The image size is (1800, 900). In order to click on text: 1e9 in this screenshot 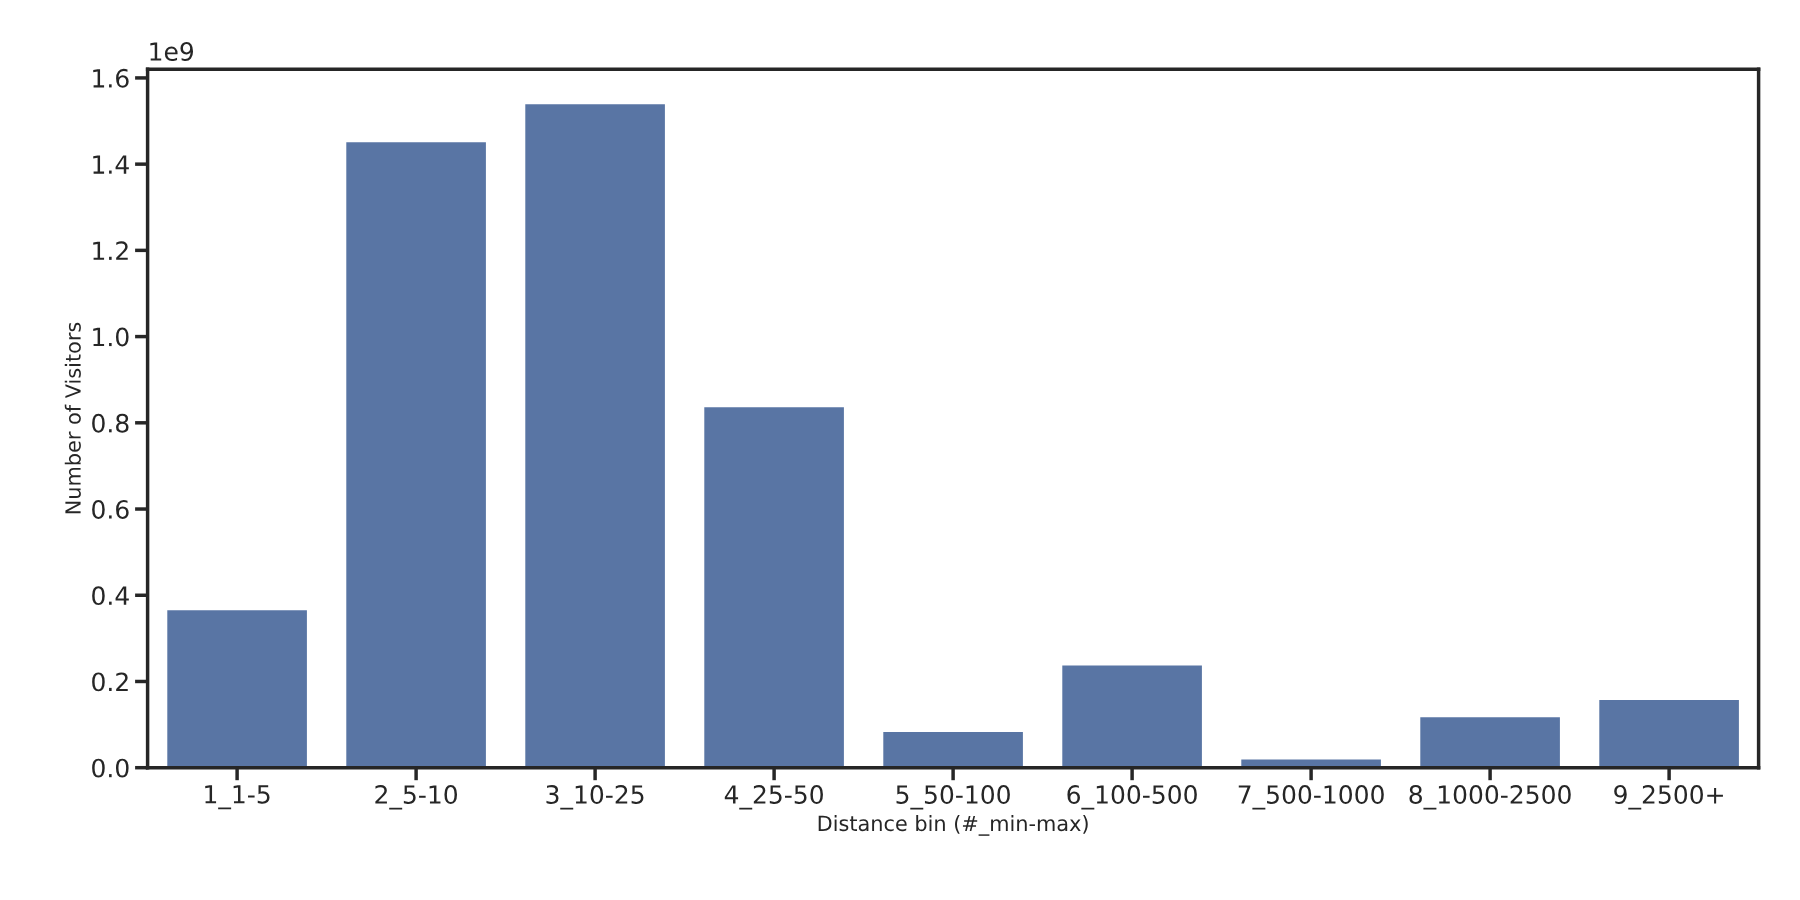, I will do `click(172, 51)`.